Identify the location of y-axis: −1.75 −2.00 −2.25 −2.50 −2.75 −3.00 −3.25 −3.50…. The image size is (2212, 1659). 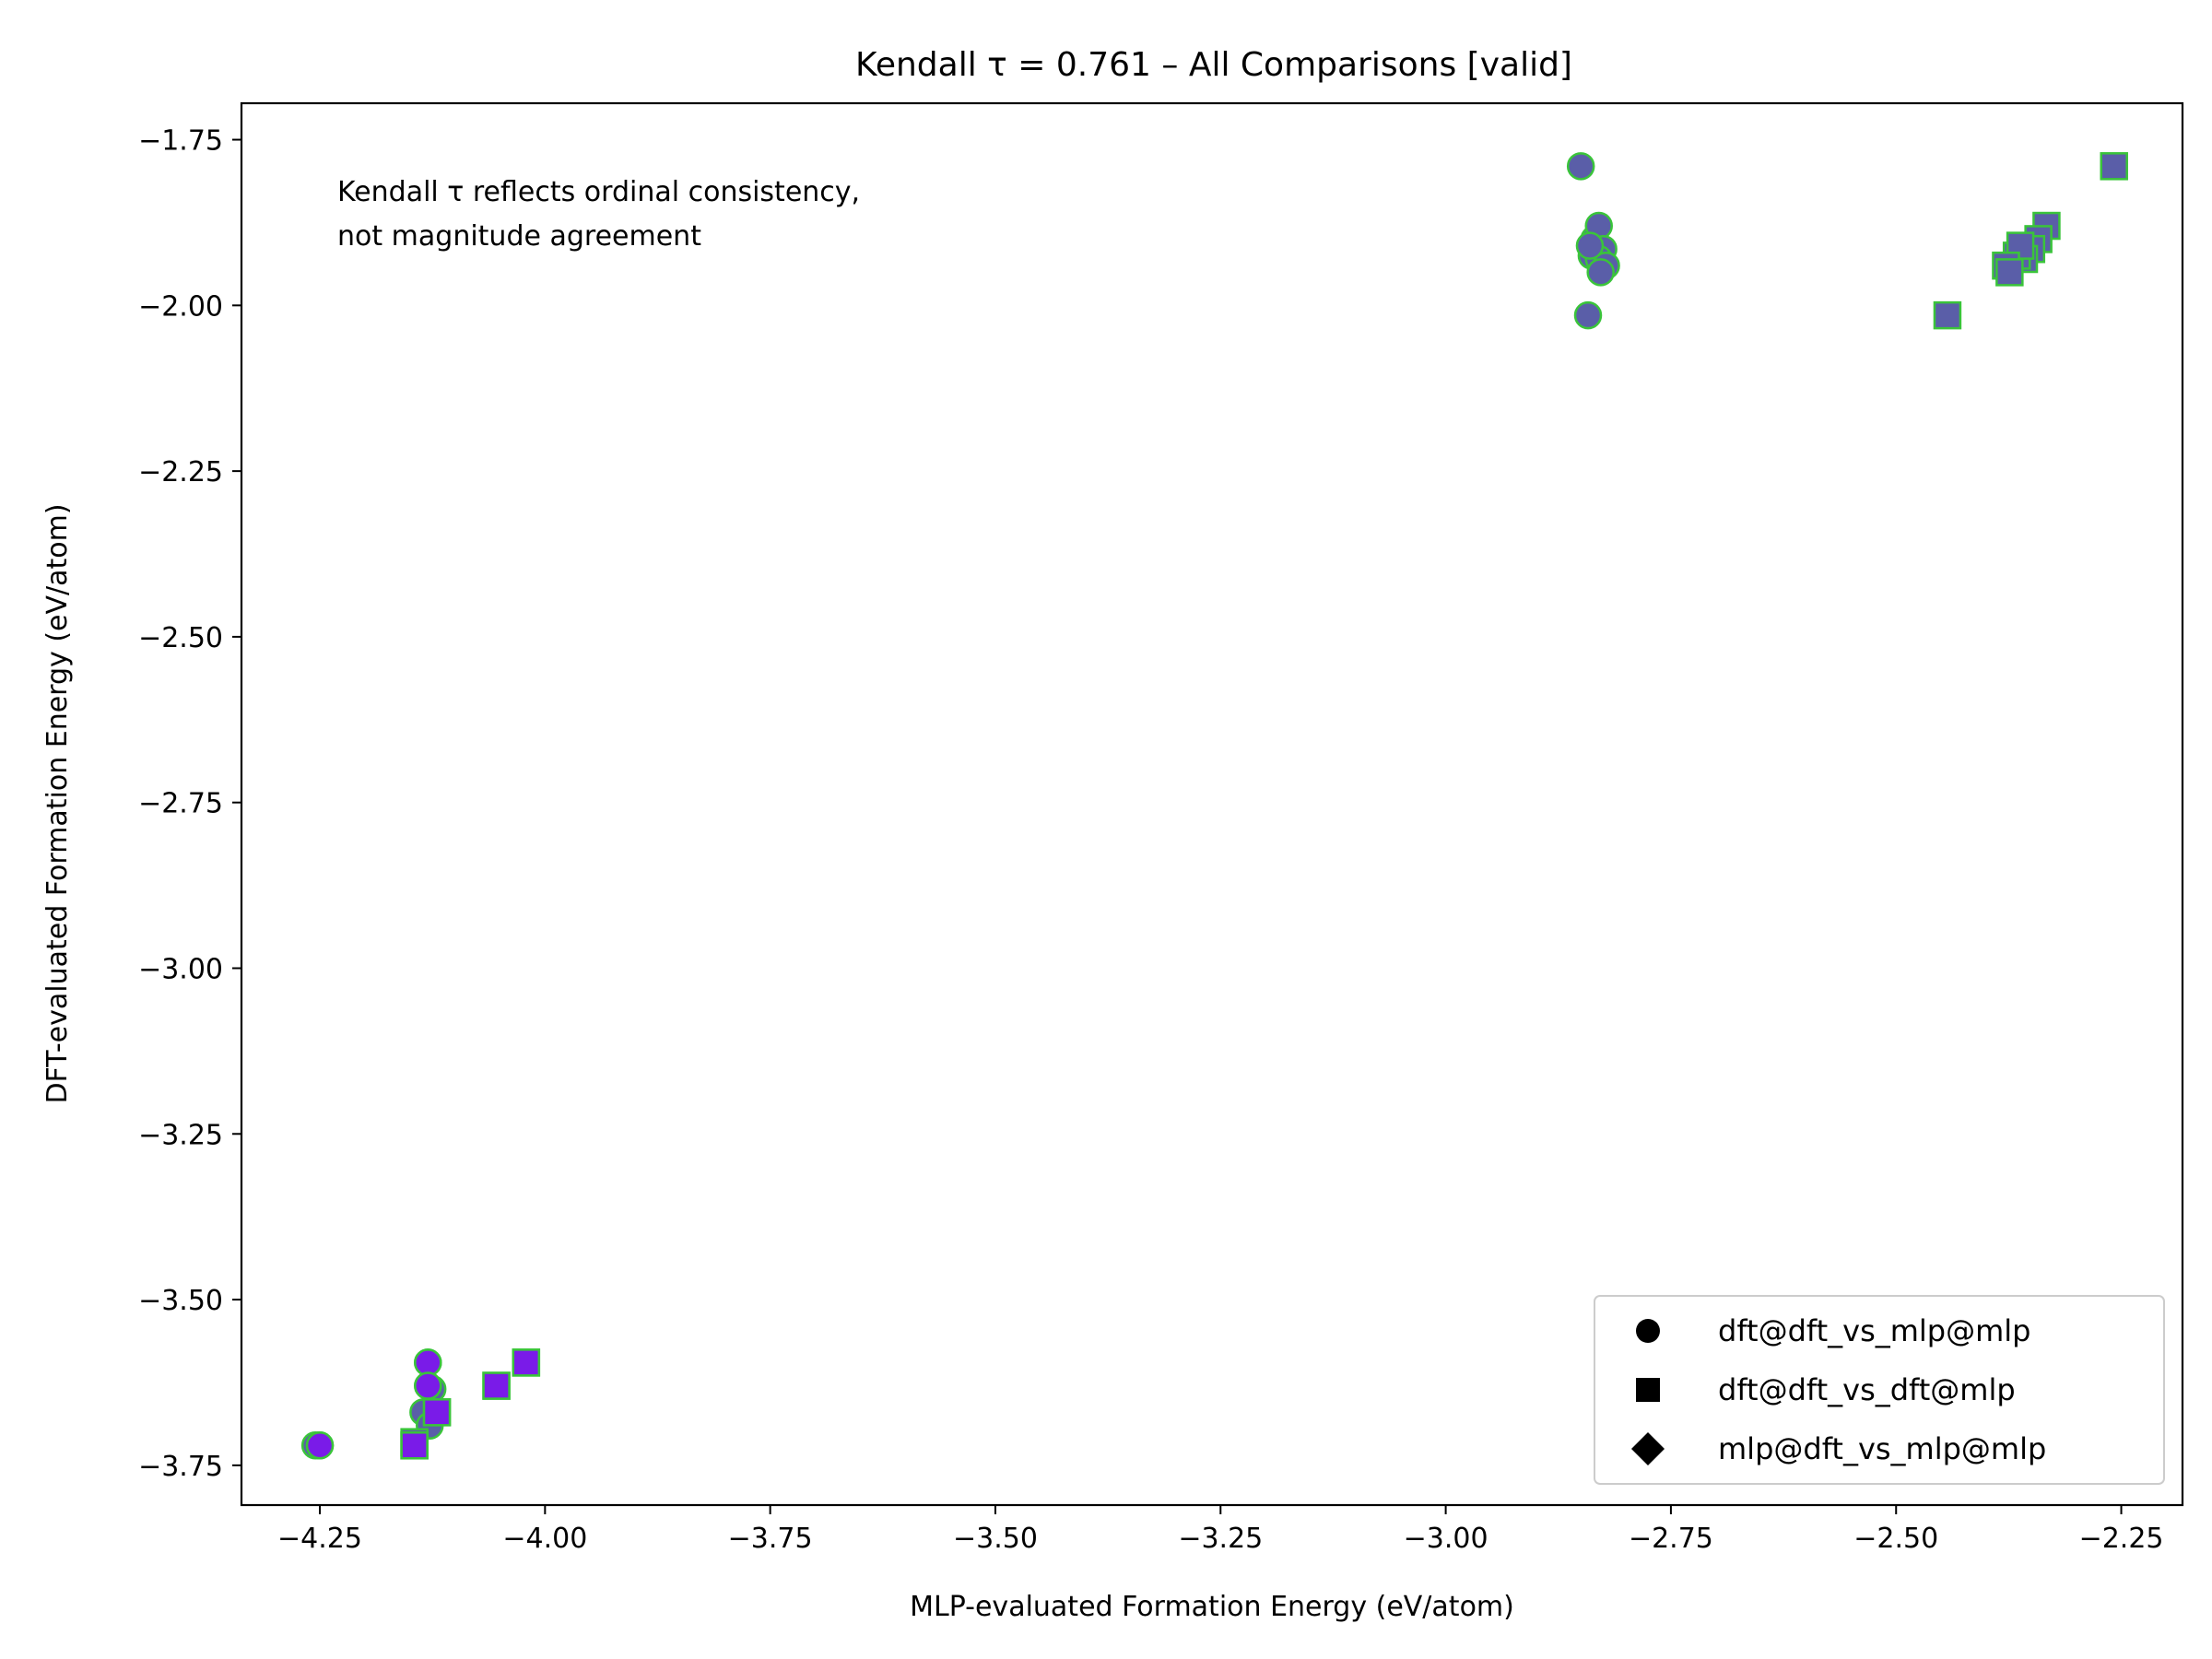
(189, 804).